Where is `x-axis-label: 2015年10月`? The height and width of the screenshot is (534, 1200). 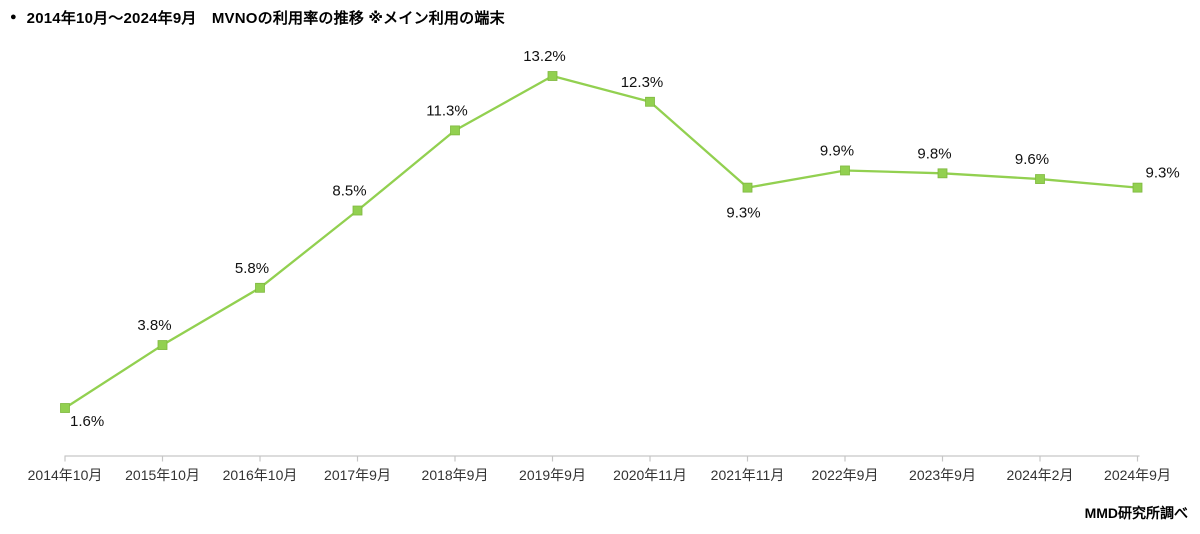
x-axis-label: 2015年10月 is located at coordinates (162, 475).